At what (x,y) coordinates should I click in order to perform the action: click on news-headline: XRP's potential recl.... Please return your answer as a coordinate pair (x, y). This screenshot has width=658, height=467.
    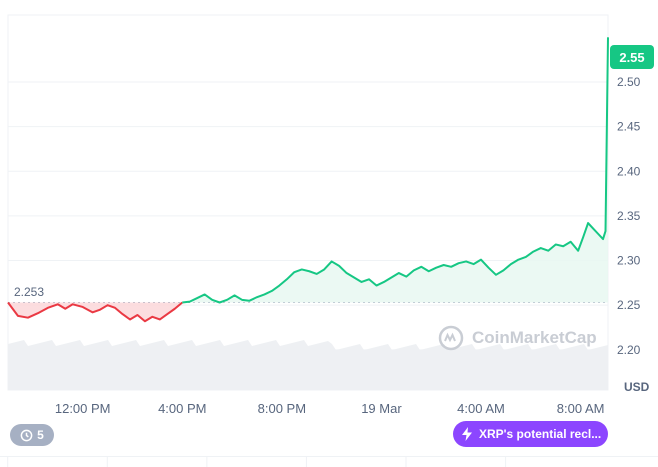
    Looking at the image, I should click on (540, 434).